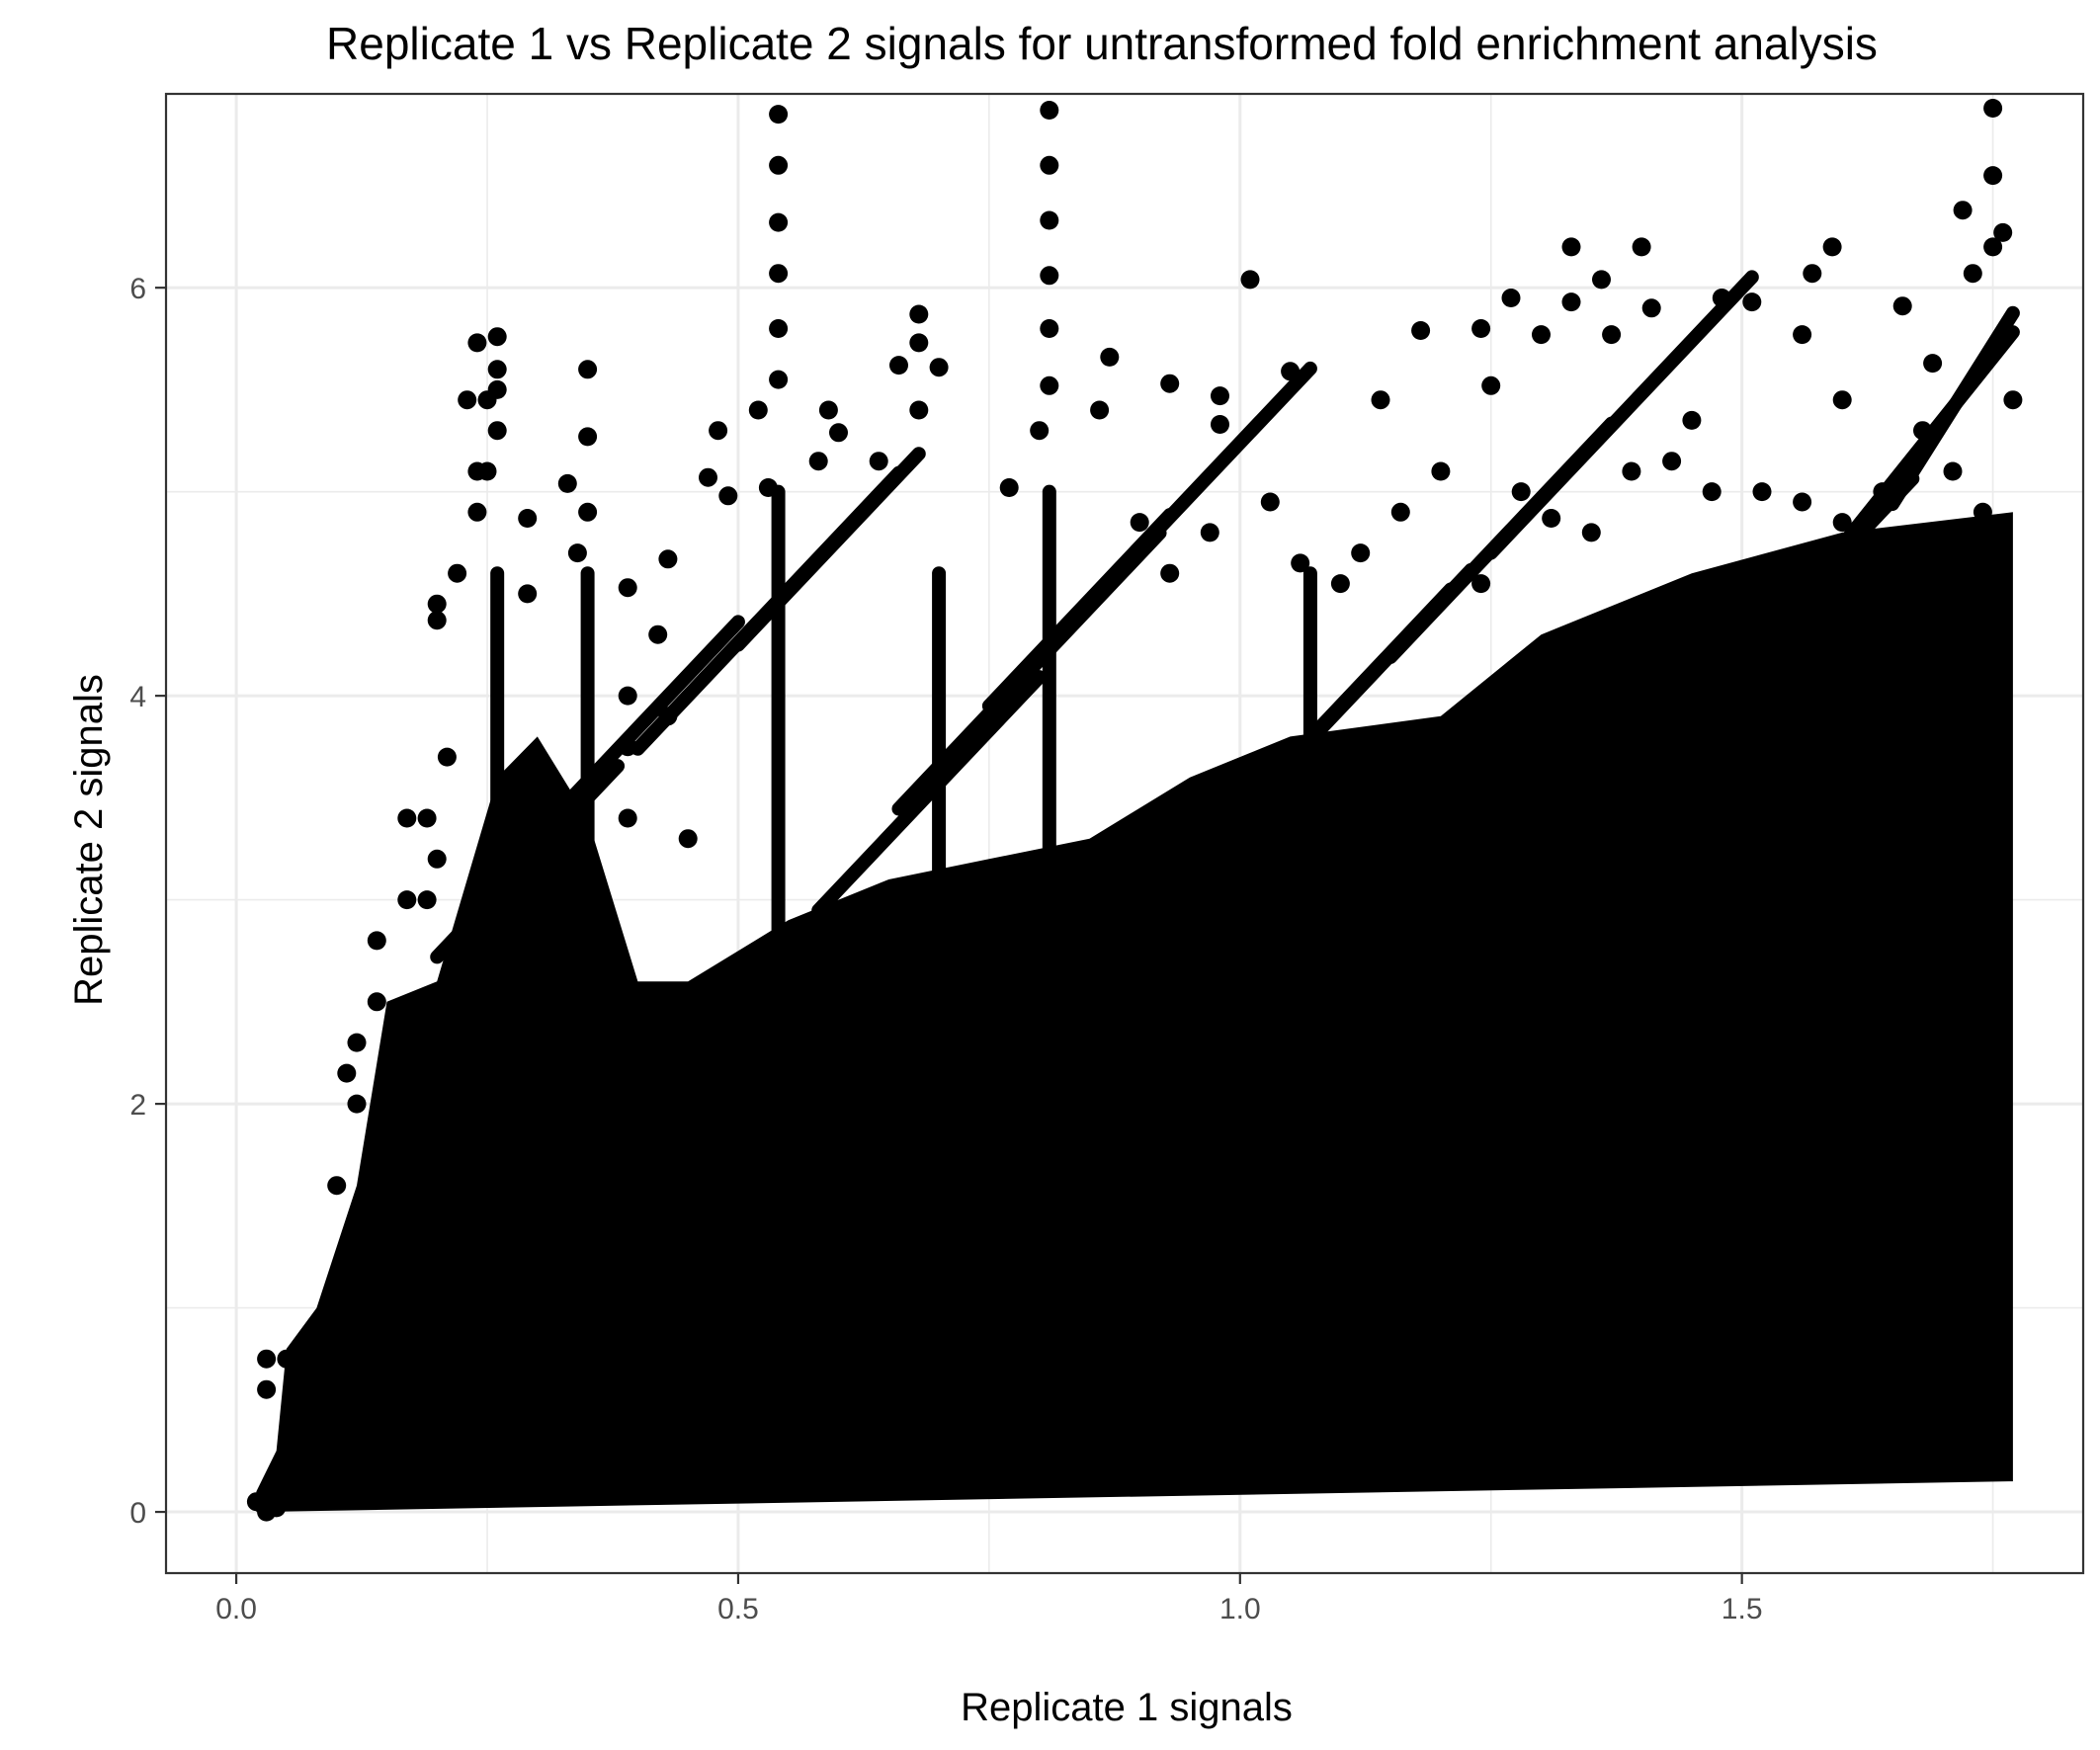 This screenshot has width=2100, height=1750. What do you see at coordinates (137, 697) in the screenshot?
I see `y-tick-label: 4` at bounding box center [137, 697].